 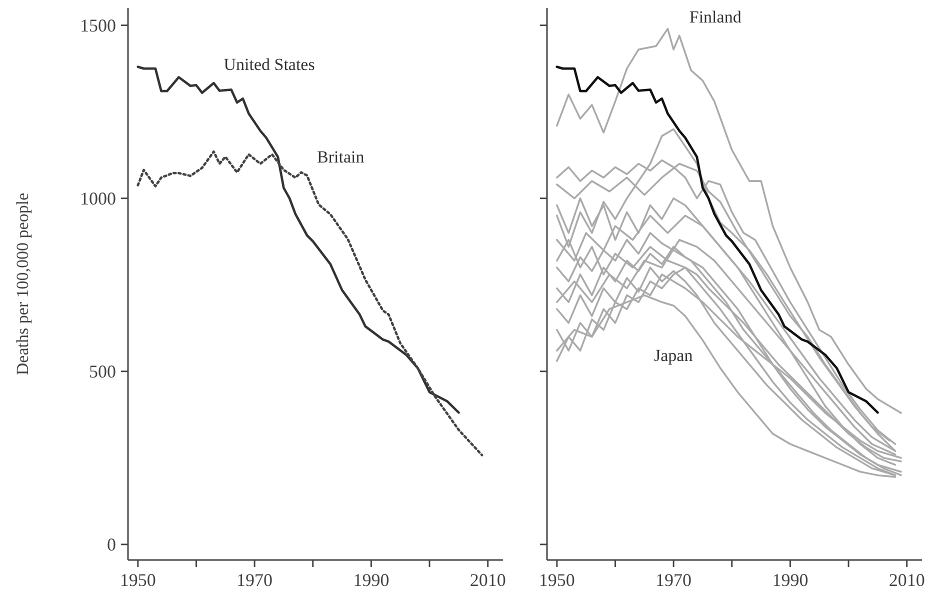 I want to click on y-axis-title: Deaths per 100,000 people, so click(x=22, y=284).